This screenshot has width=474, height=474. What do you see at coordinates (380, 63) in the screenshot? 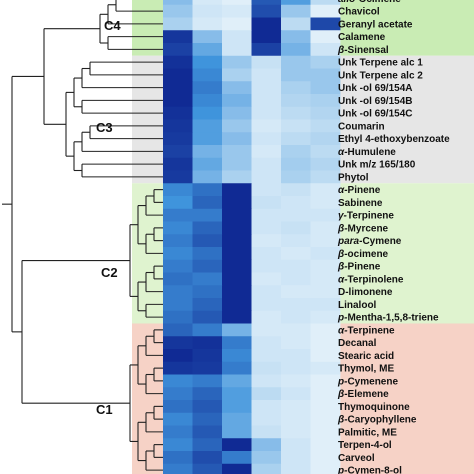
I see `row-label: Unk Terpene alc 1` at bounding box center [380, 63].